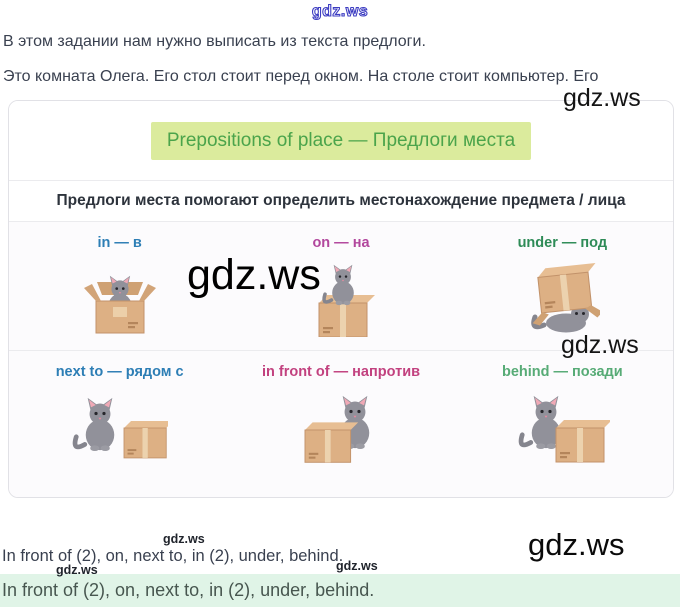 The image size is (680, 607). Describe the element at coordinates (600, 345) in the screenshot. I see `watermark-mid-right: gdz.ws` at that location.